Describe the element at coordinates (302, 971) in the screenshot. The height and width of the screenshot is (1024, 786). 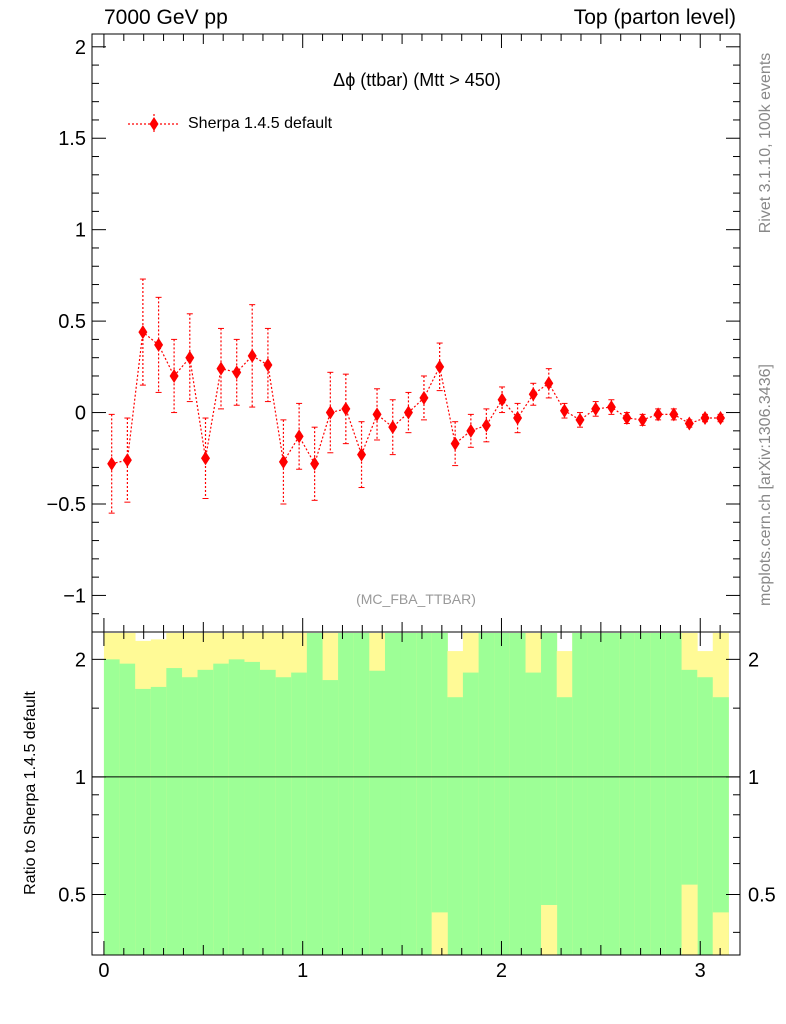
I see `ratio-x-tick-label: 1` at that location.